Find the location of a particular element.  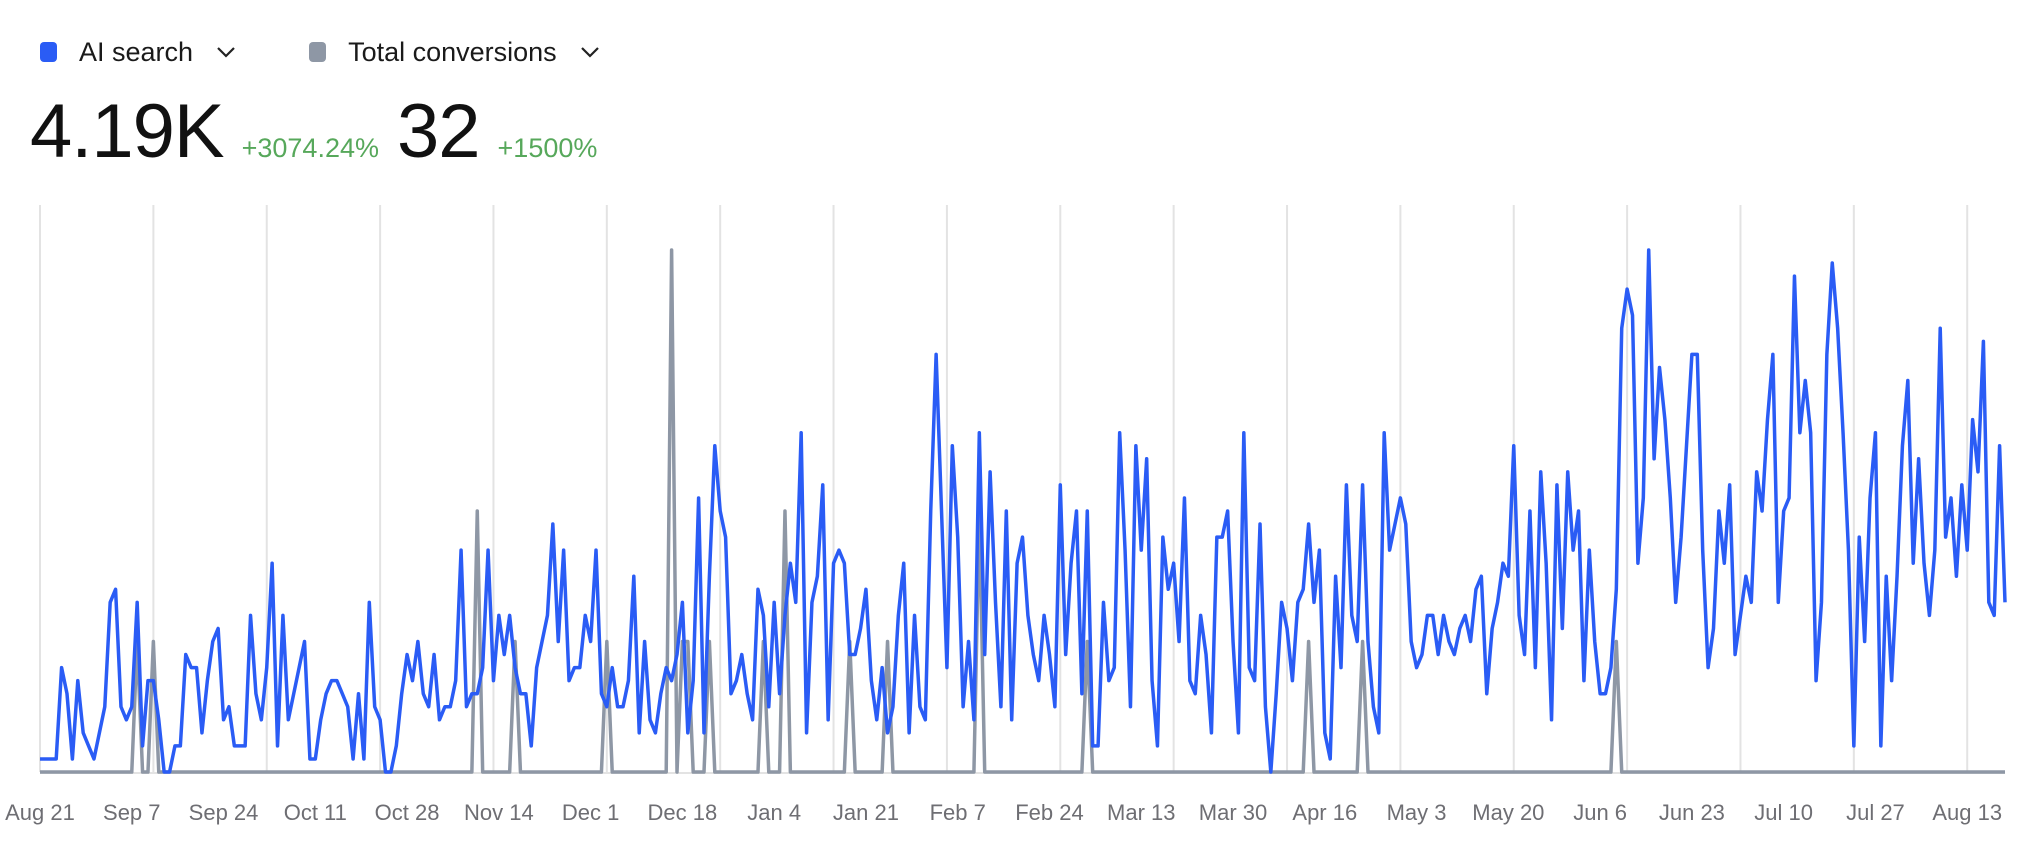

x-tick-label: Mar 13 is located at coordinates (1141, 812).